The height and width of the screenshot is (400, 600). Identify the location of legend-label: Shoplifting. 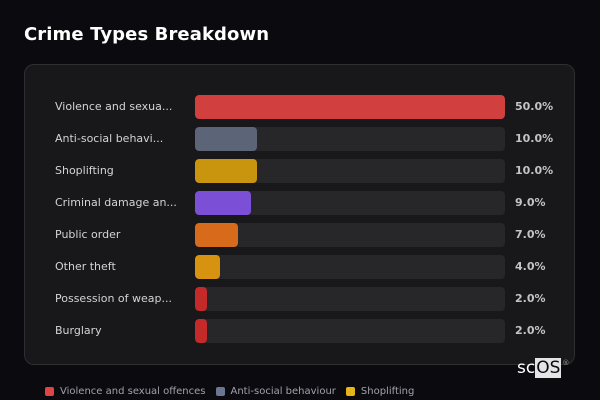
(387, 391).